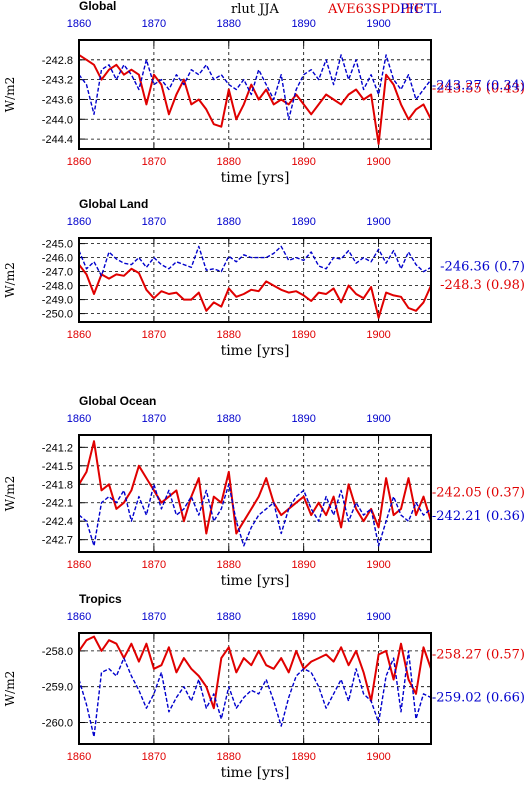 This screenshot has width=526, height=798. I want to click on panel-title: Global, so click(97, 6).